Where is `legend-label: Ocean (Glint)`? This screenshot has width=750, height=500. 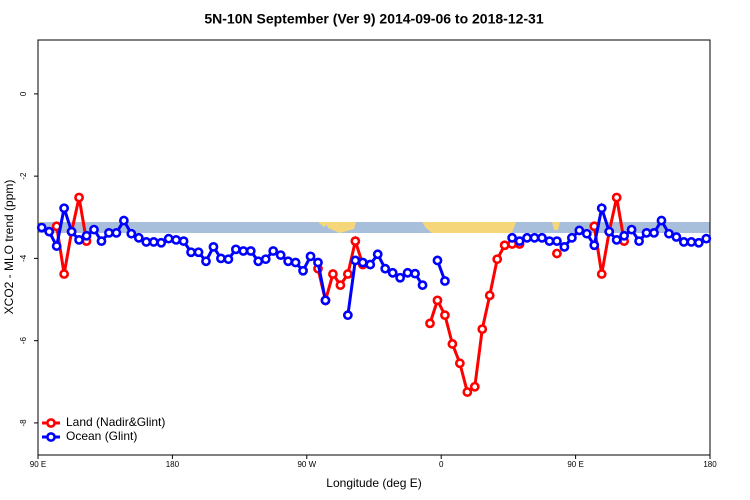 legend-label: Ocean (Glint) is located at coordinates (101, 436).